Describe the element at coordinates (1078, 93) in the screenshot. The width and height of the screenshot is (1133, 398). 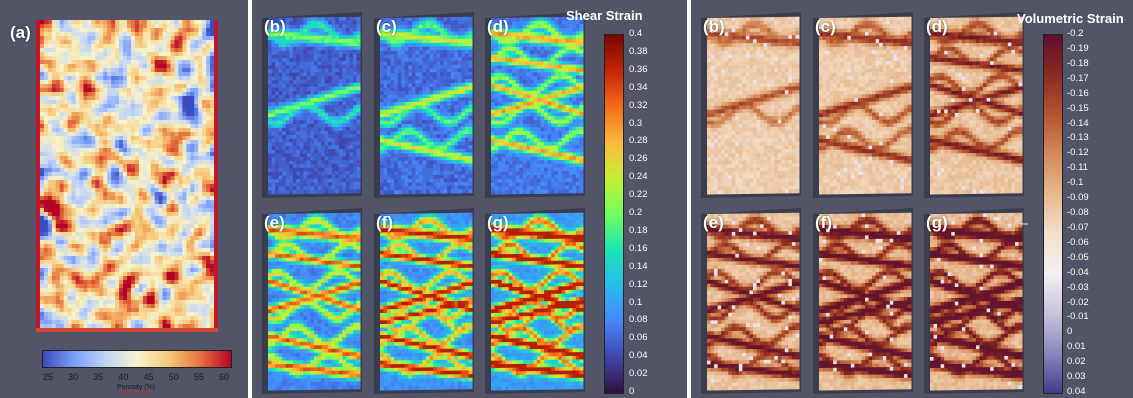
I see `colorbar-tick-label: -0.16` at that location.